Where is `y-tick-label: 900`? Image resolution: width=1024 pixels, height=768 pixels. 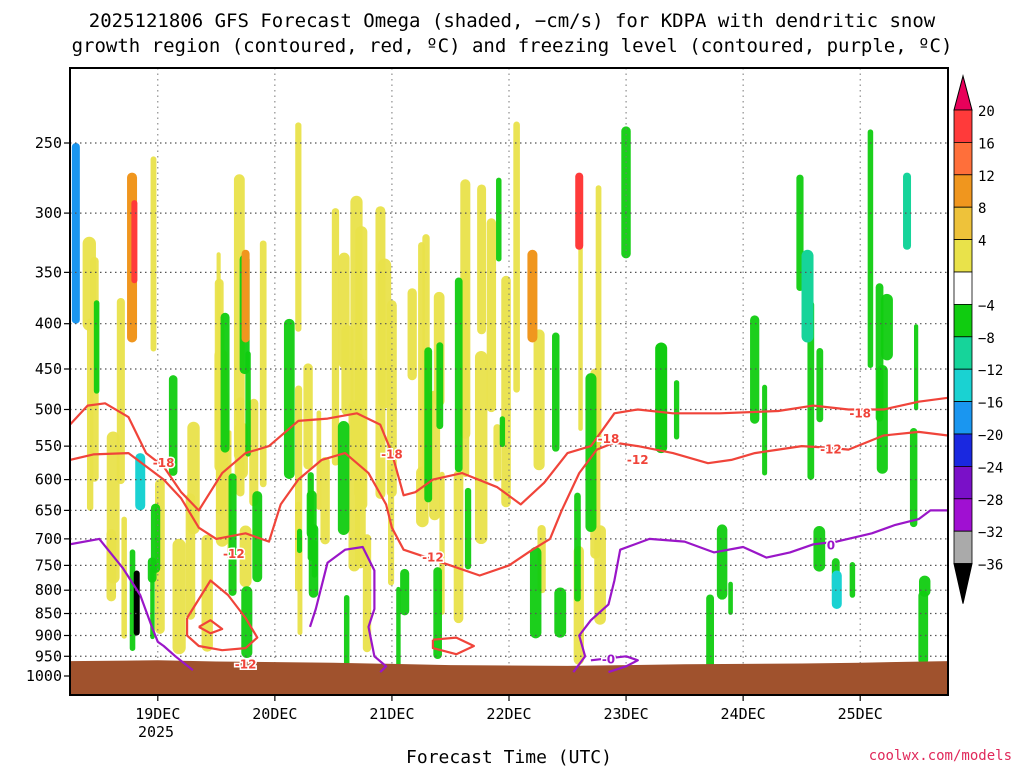 y-tick-label: 900 is located at coordinates (48, 635).